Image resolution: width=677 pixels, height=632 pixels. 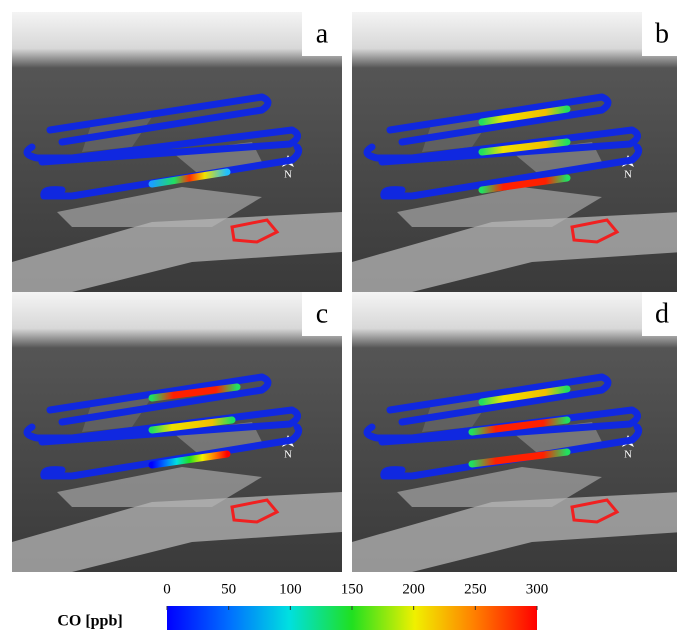 I want to click on tick-label: 100, so click(x=290, y=589).